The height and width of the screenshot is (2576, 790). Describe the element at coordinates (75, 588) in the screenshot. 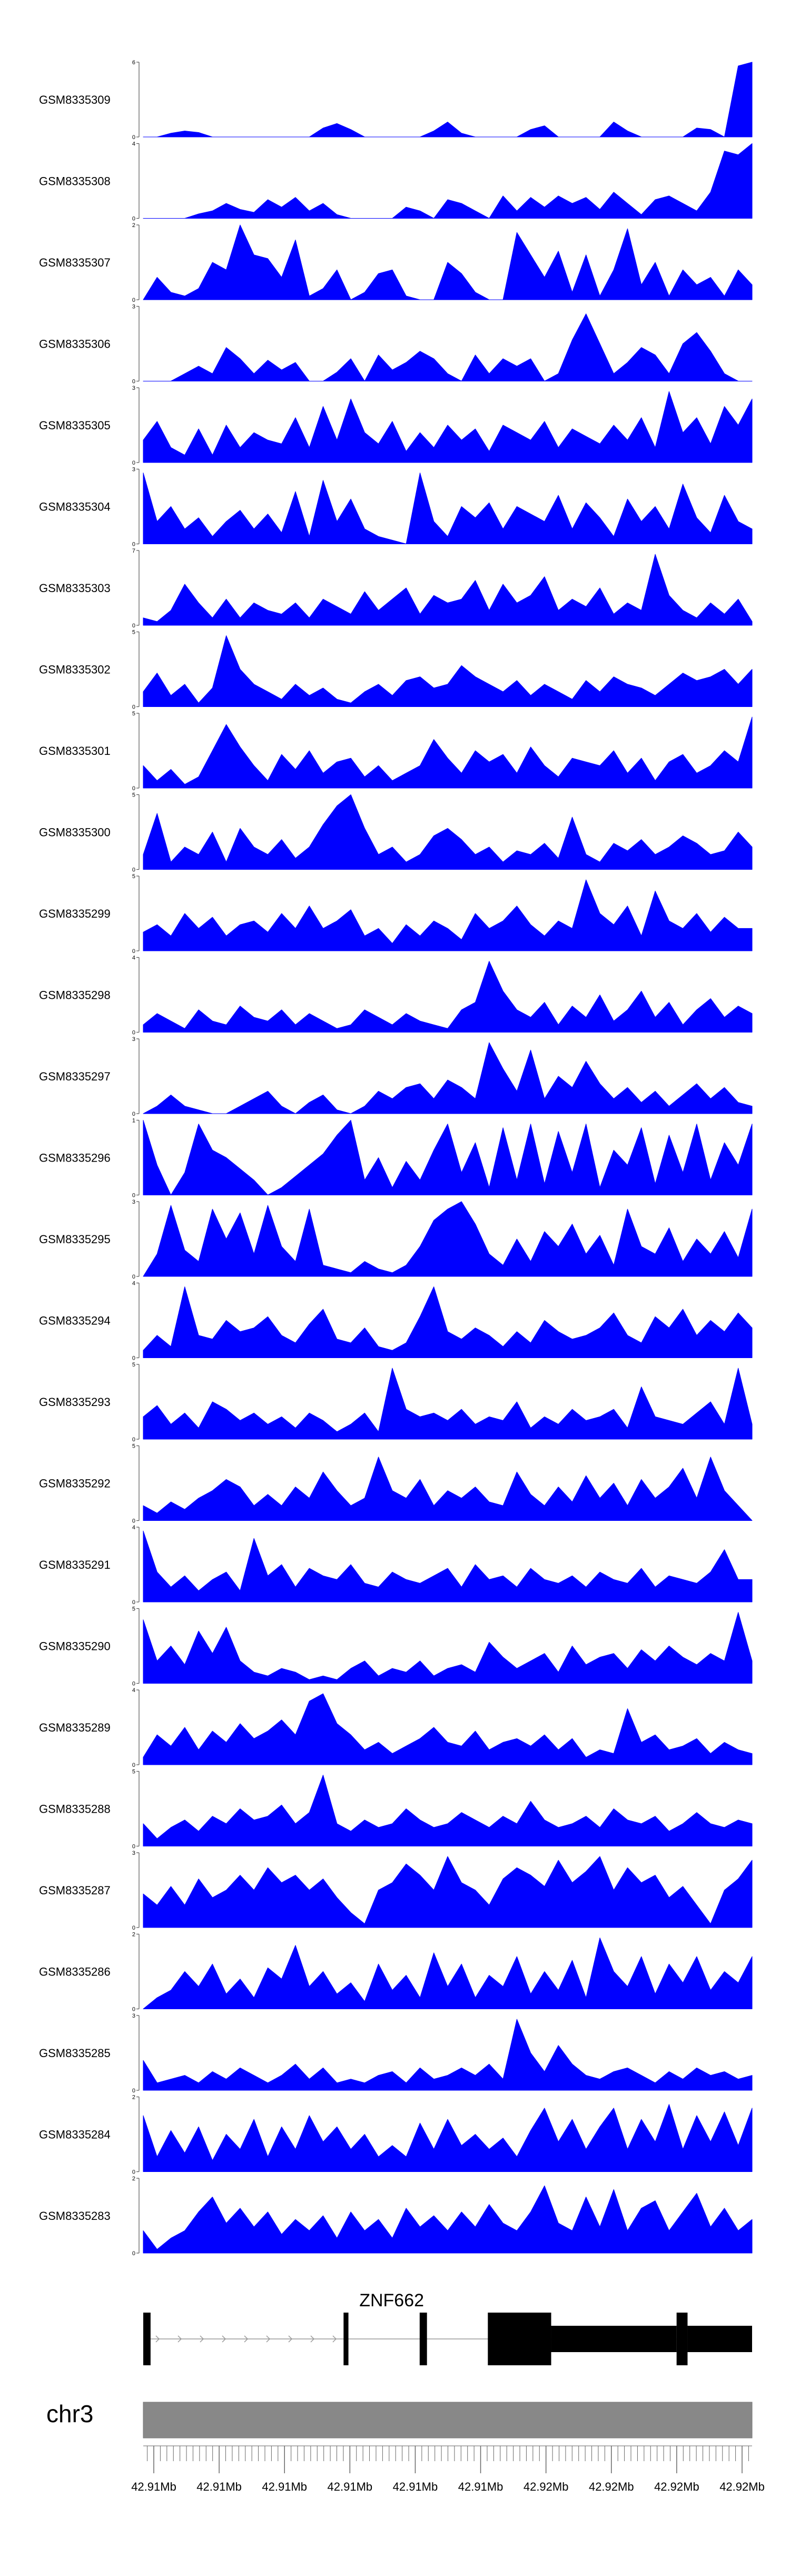

I see `track-label: GSM8335303` at that location.